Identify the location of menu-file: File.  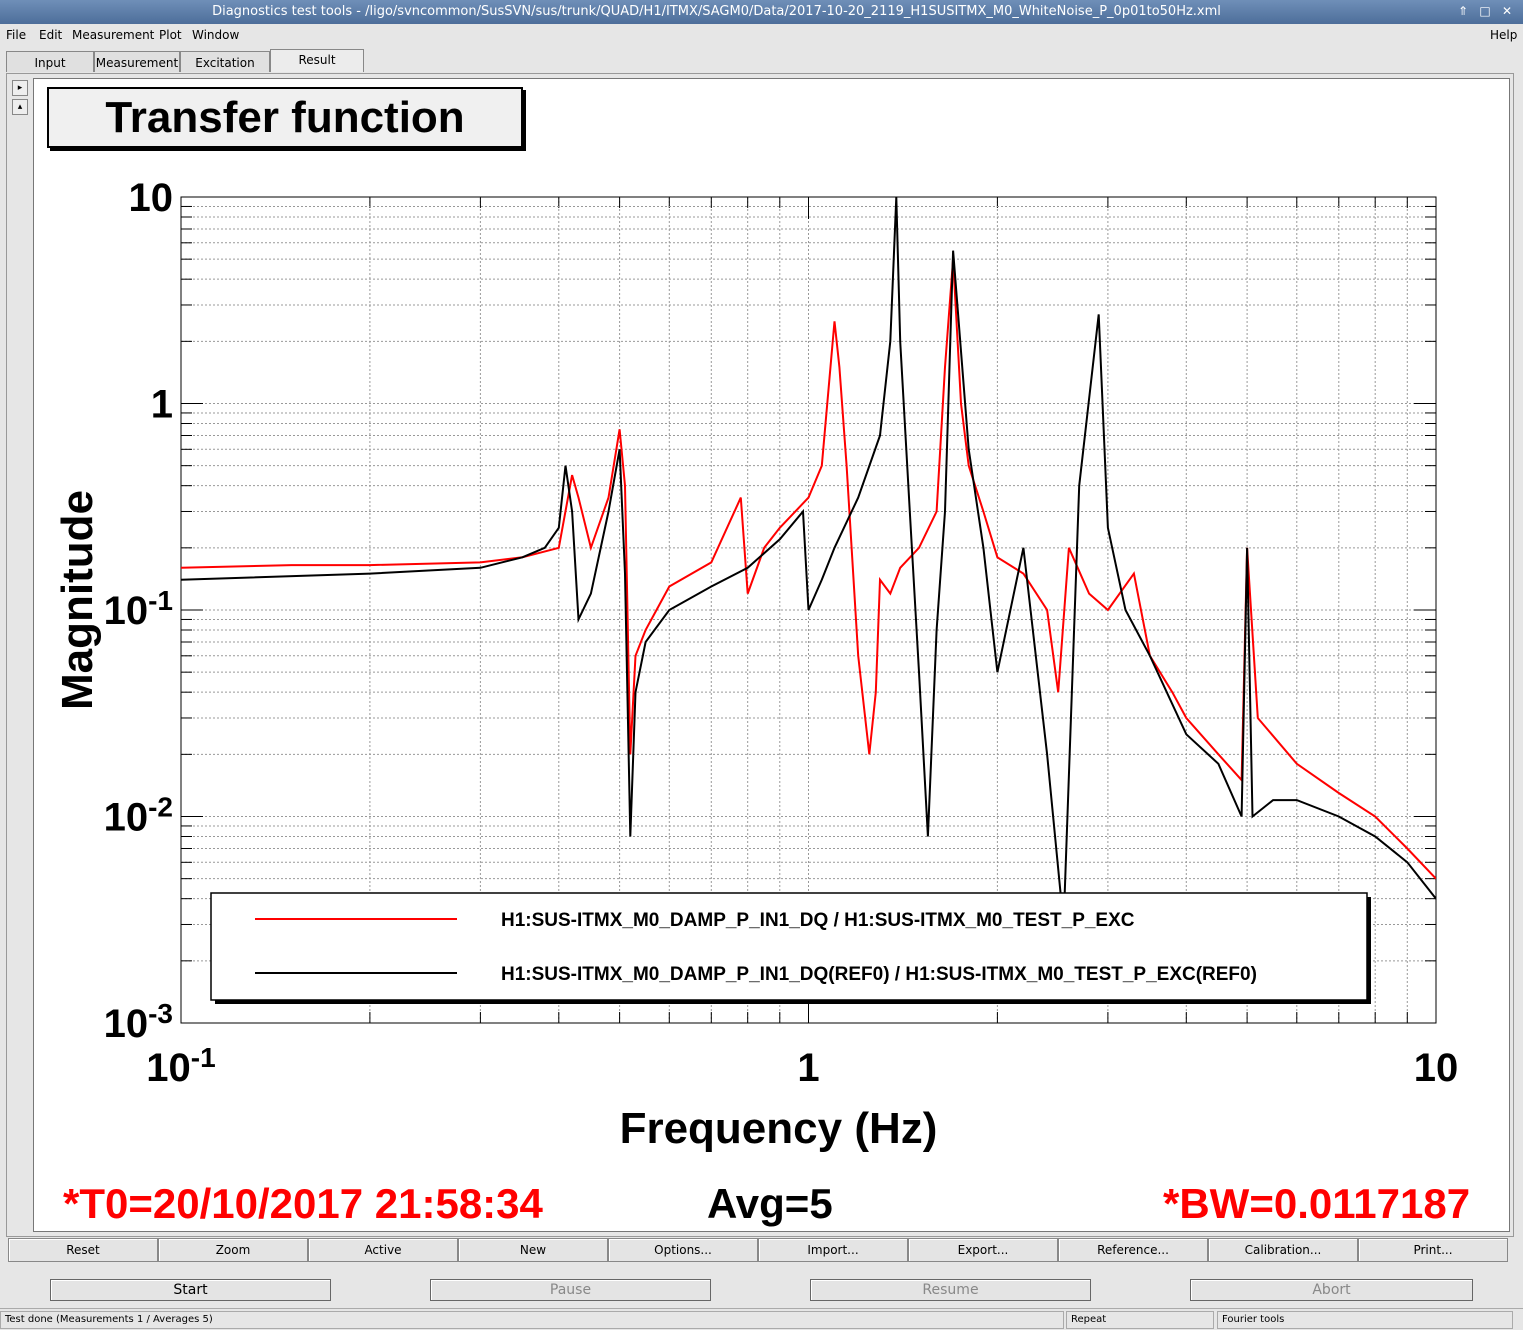
(16, 35).